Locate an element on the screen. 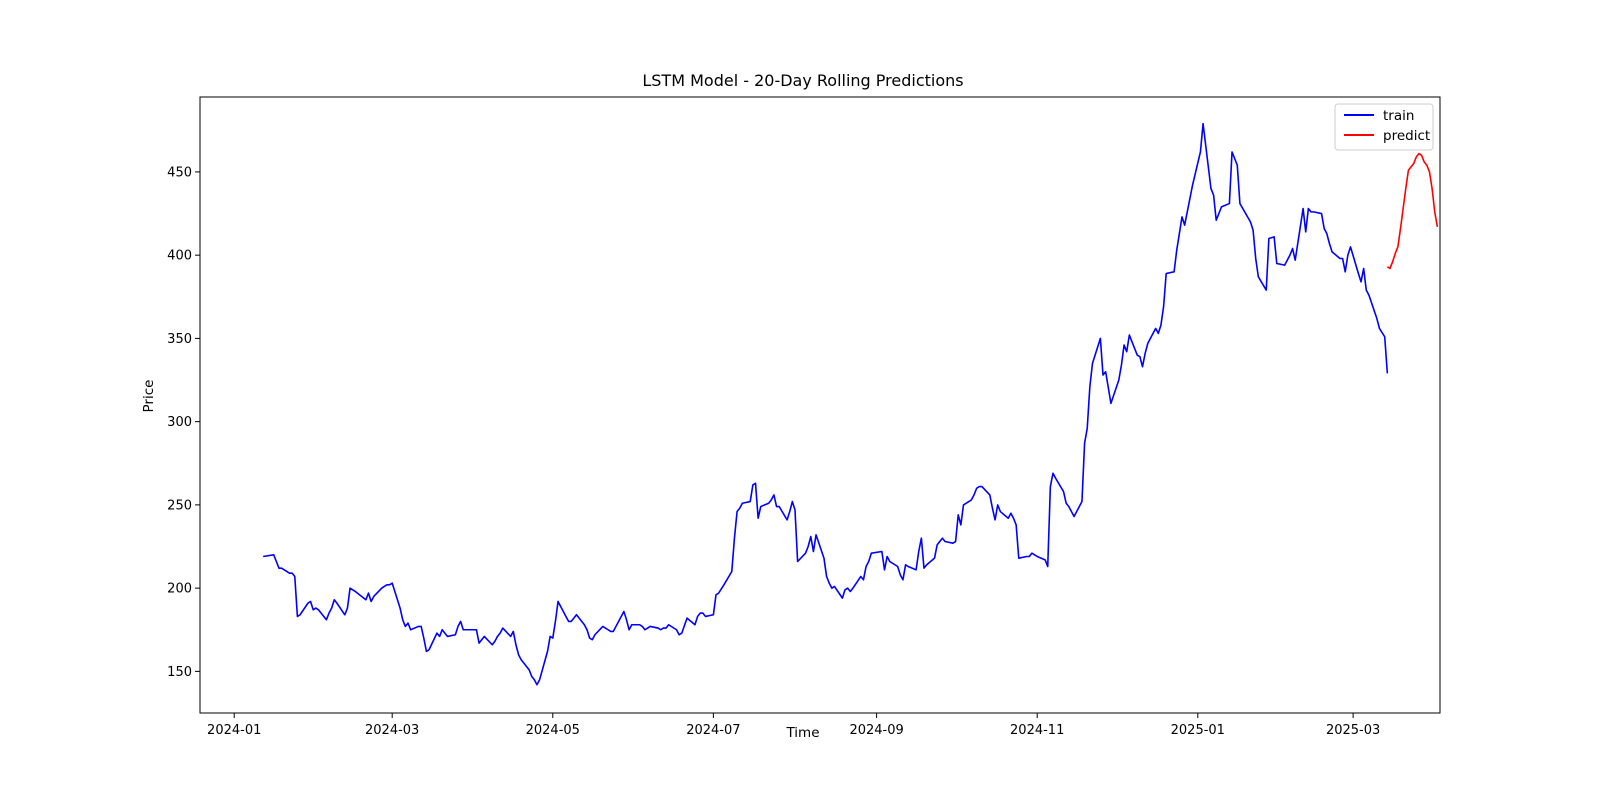 This screenshot has height=800, width=1600. y-tick-label: 300 is located at coordinates (179, 422).